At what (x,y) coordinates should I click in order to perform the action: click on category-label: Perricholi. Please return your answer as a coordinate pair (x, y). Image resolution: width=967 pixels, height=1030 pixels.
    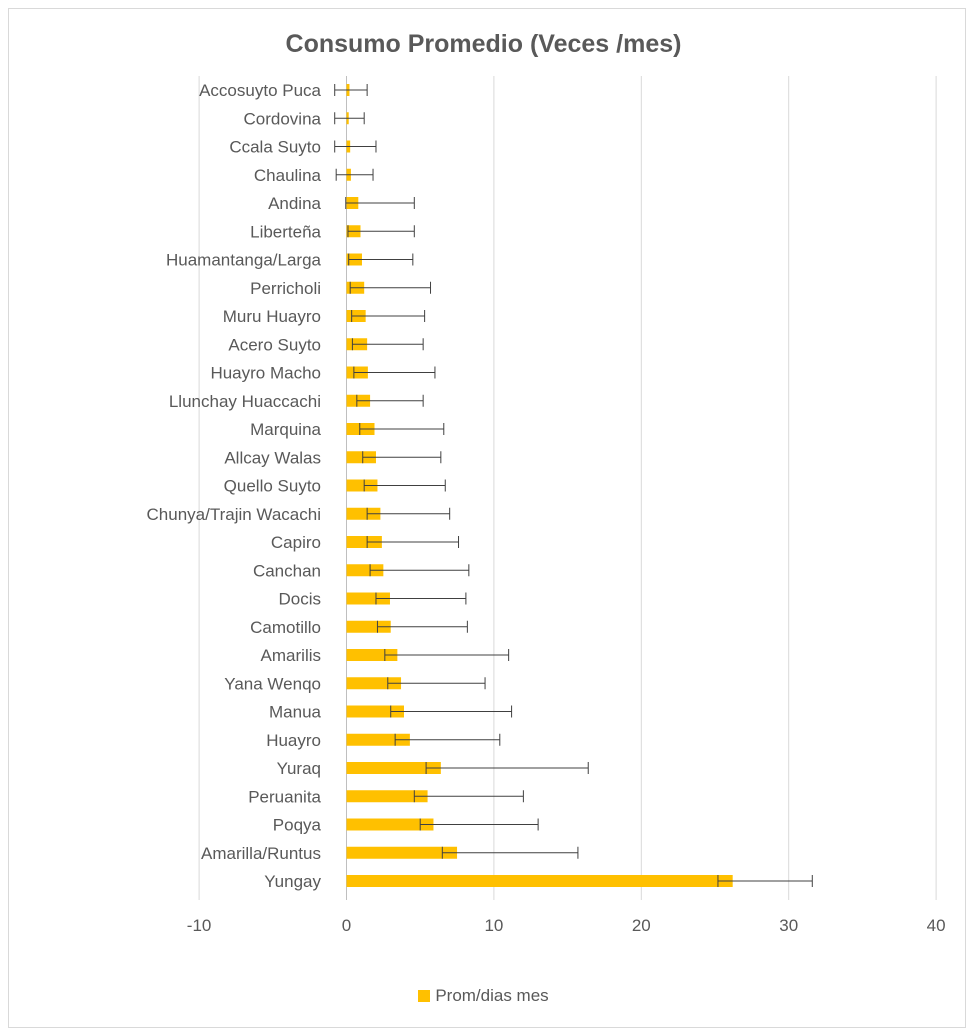
    Looking at the image, I should click on (285, 288).